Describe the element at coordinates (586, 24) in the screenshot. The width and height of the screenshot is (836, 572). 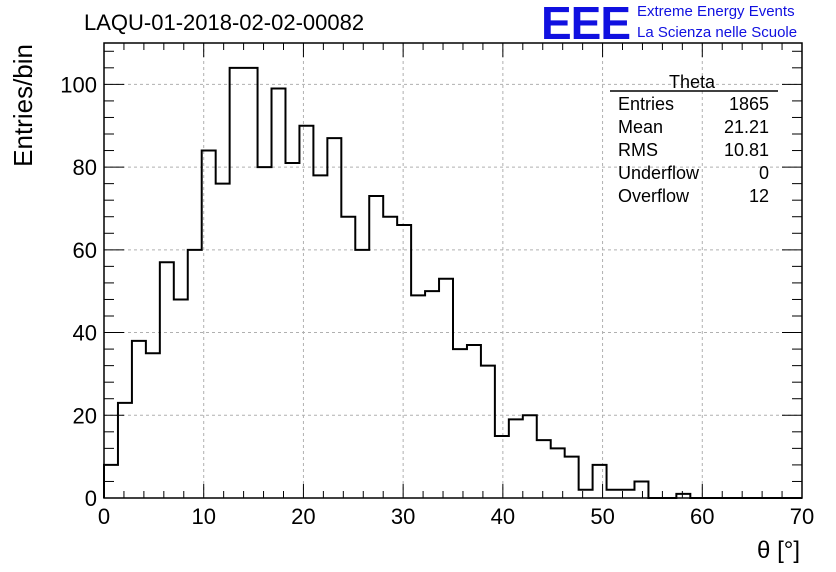
I see `eee-logo: EEE` at that location.